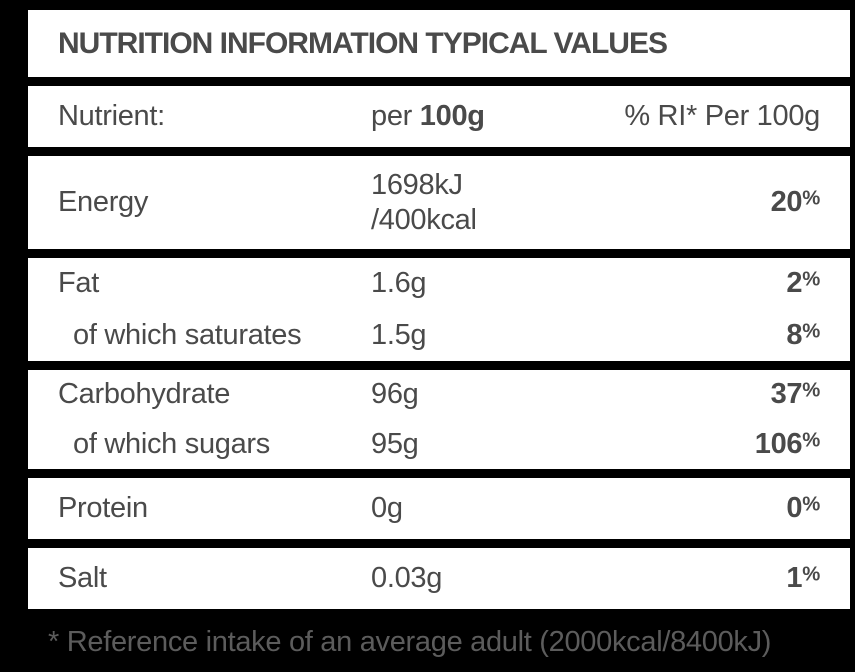 This screenshot has height=672, width=855. What do you see at coordinates (417, 184) in the screenshot?
I see `value-line-1: 1698kJ` at bounding box center [417, 184].